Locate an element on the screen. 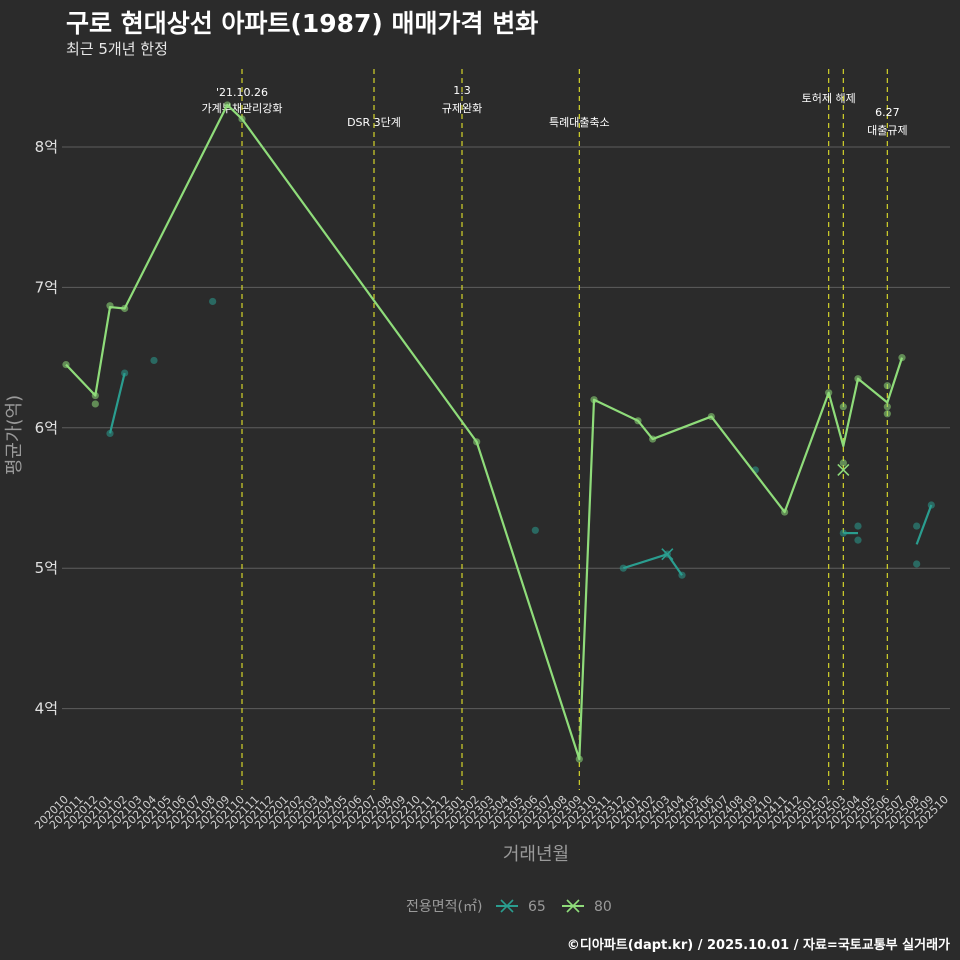 Image resolution: width=960 pixels, height=960 pixels. event-label: 대출규제 is located at coordinates (887, 130).